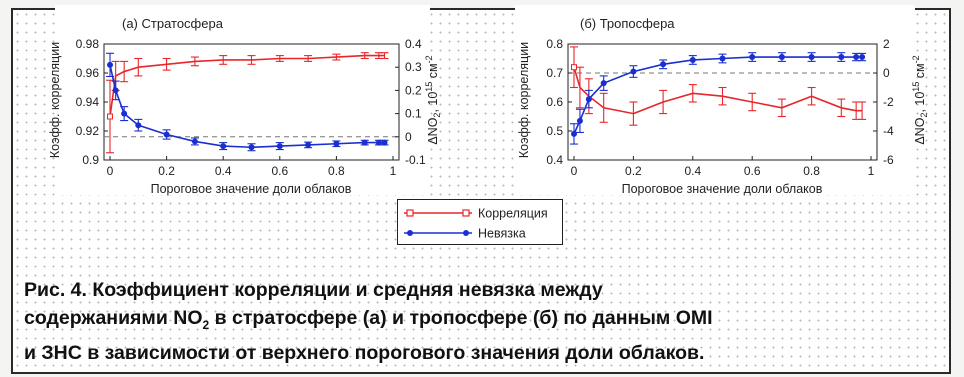  I want to click on plot-a-ytick-right-label: 0.2, so click(413, 90).